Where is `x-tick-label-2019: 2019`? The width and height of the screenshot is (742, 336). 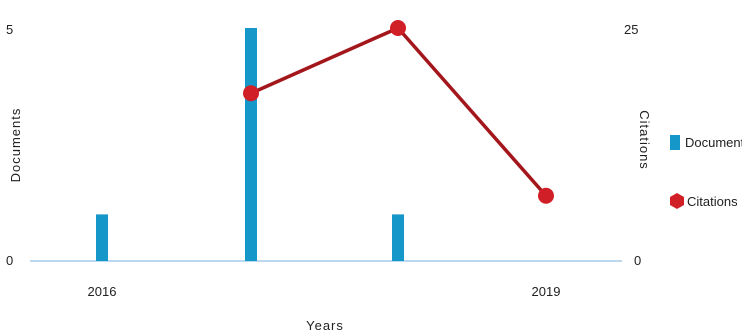 x-tick-label-2019: 2019 is located at coordinates (546, 291).